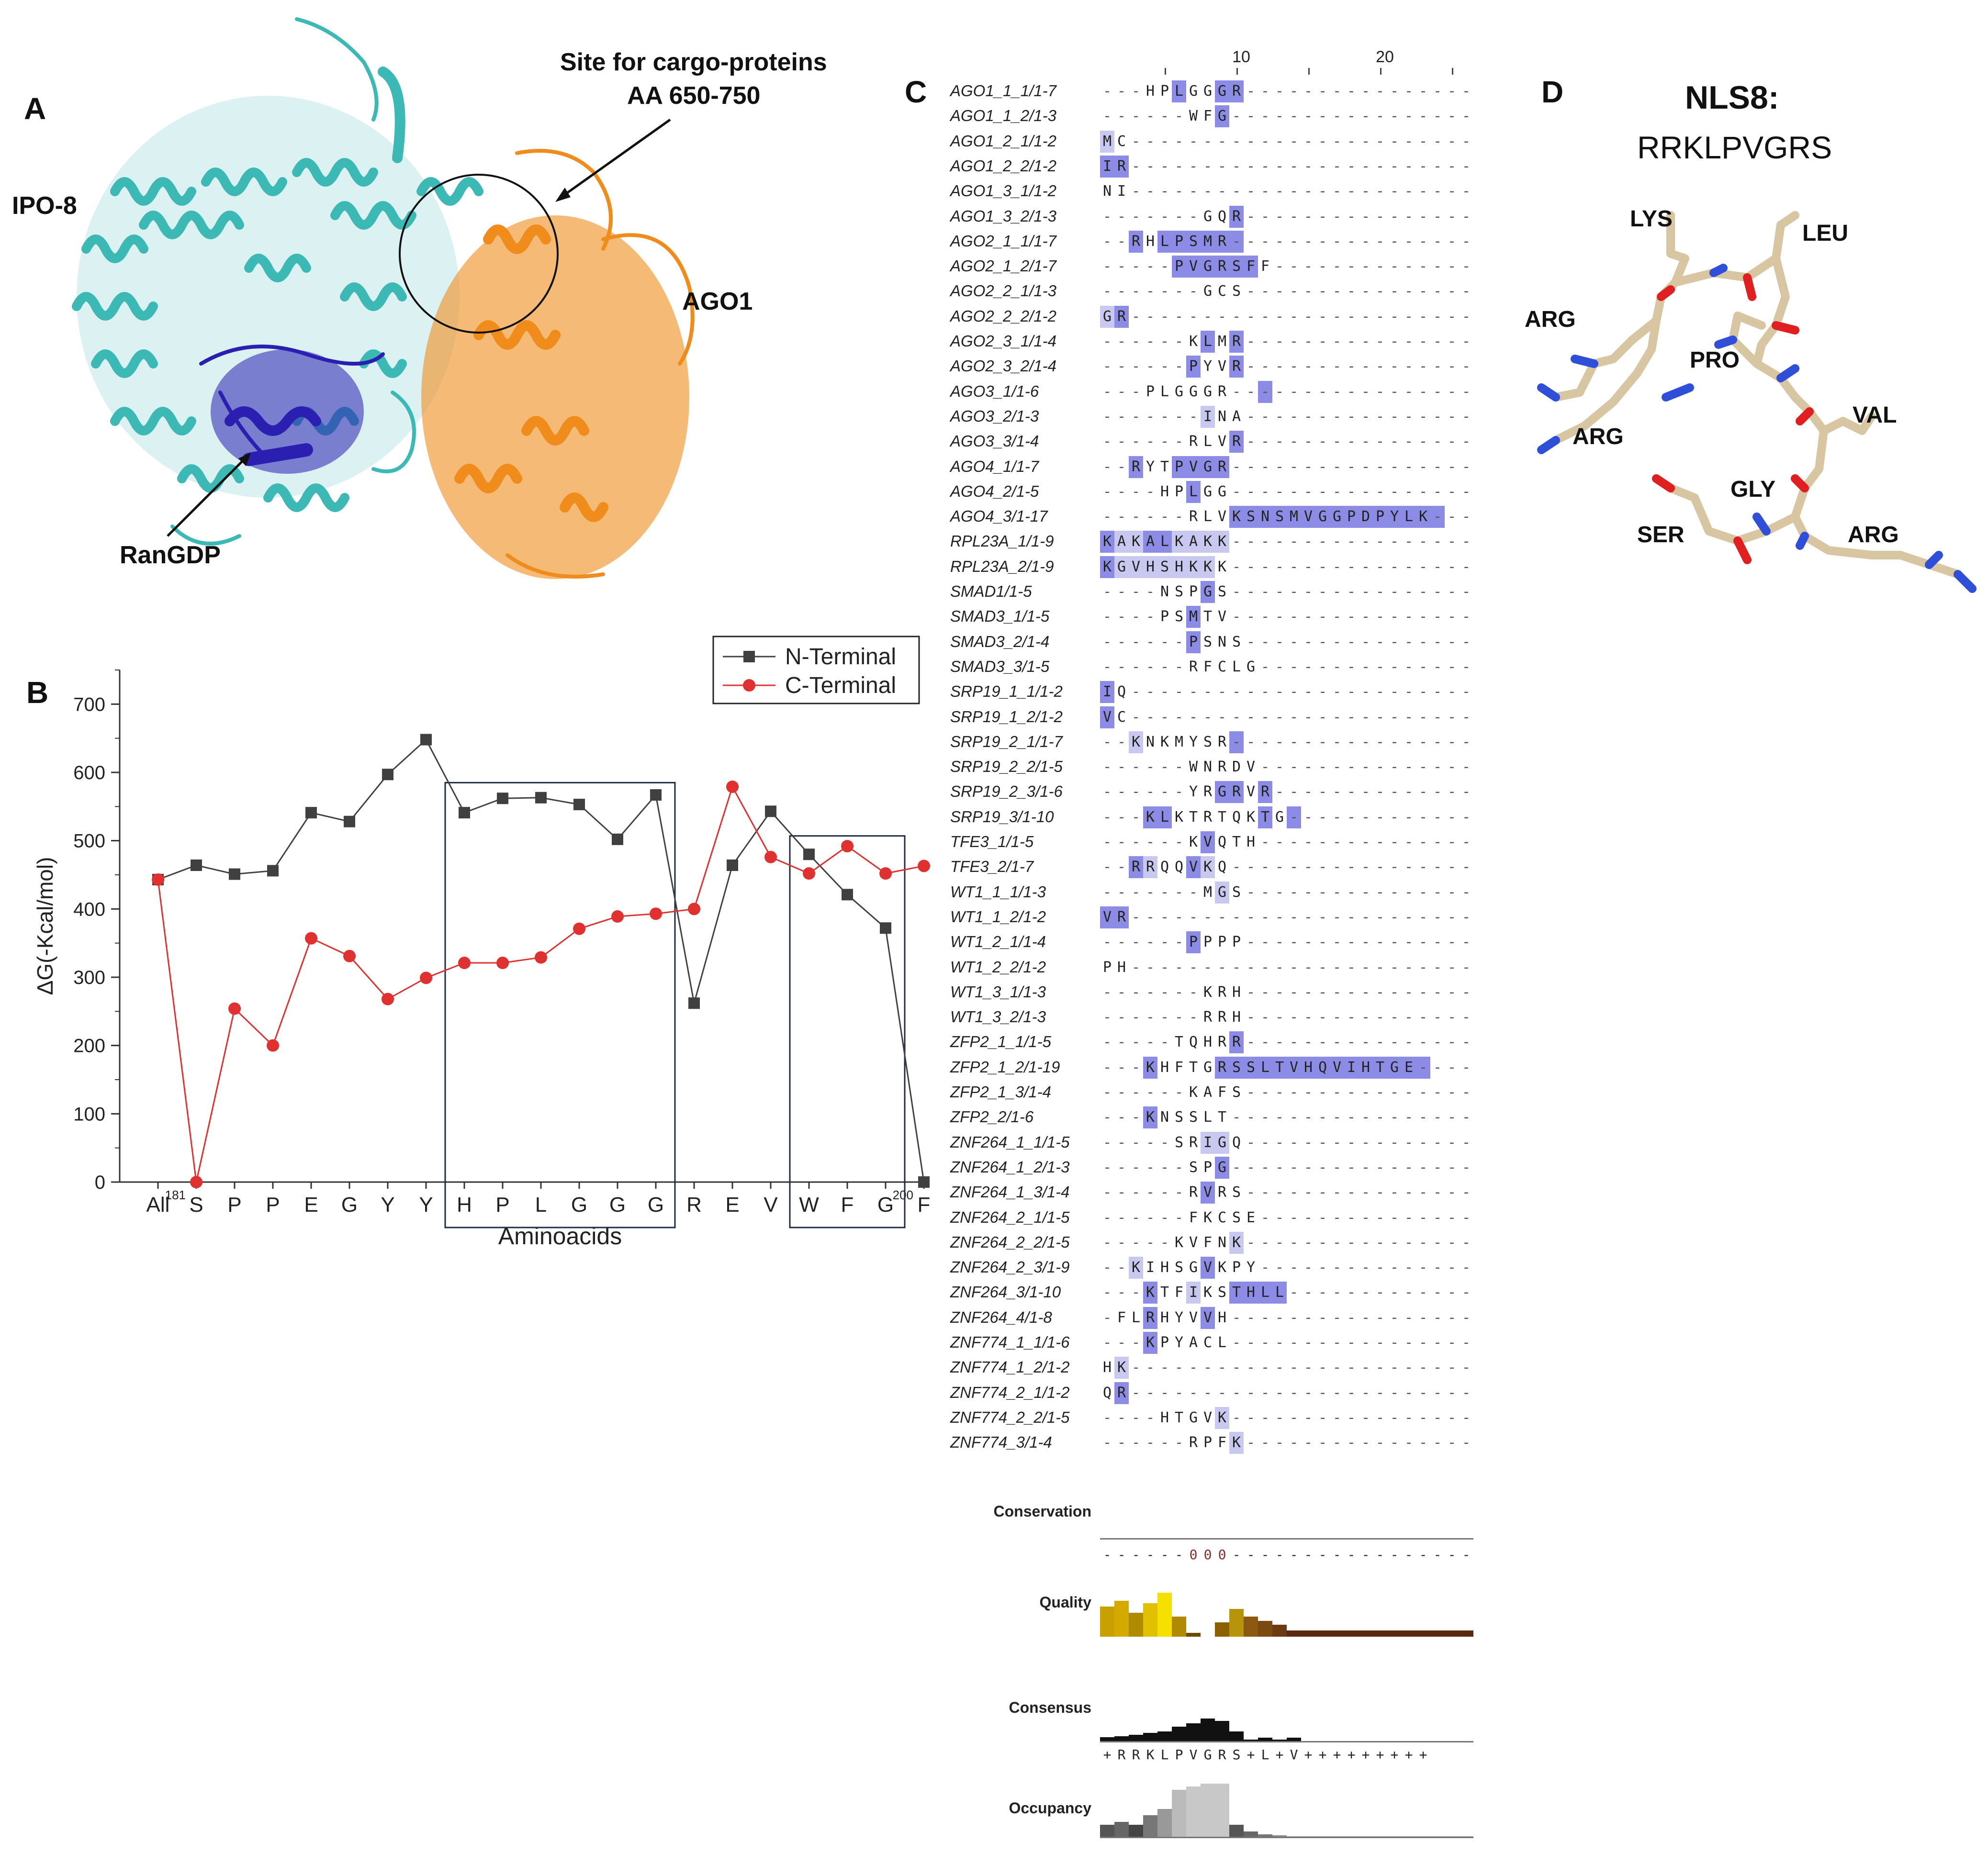 The width and height of the screenshot is (1988, 1853). Describe the element at coordinates (1179, 1142) in the screenshot. I see `residue-cell: S` at that location.